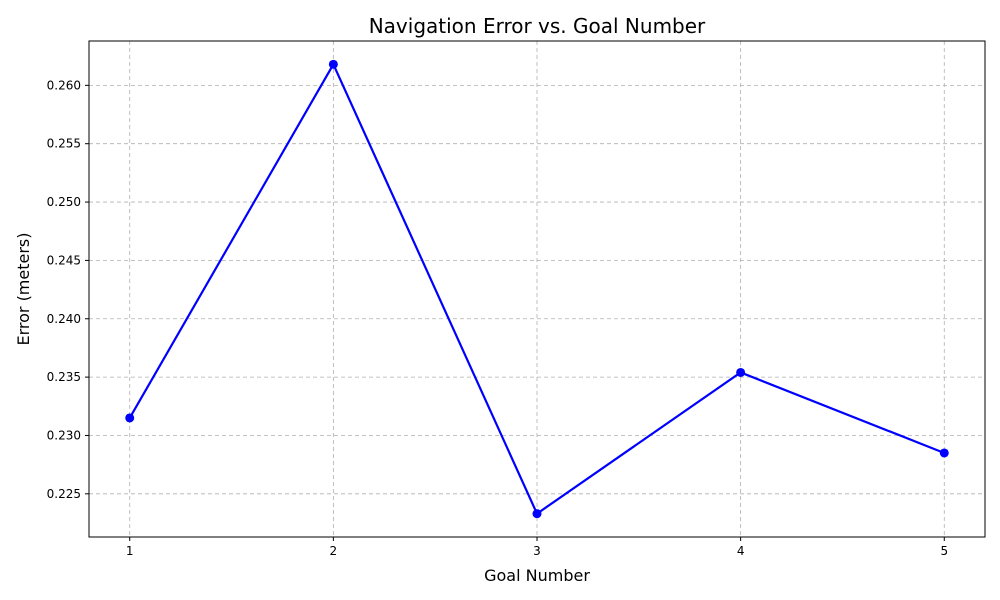 The width and height of the screenshot is (1000, 600). Describe the element at coordinates (537, 26) in the screenshot. I see `chart-title: Navigation Error vs. Goal Number` at that location.